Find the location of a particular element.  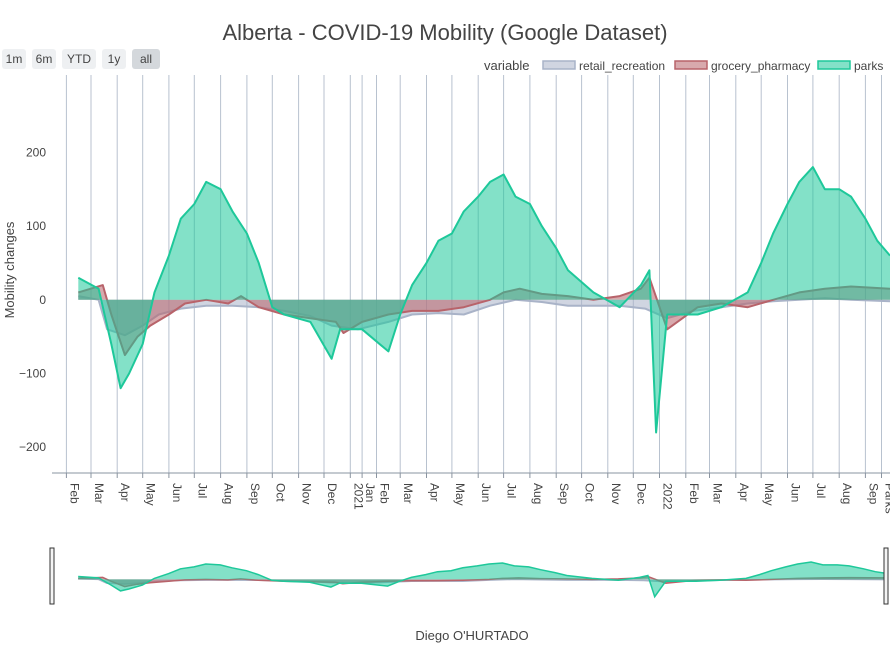

legend-item-parks: parks is located at coordinates (850, 66).